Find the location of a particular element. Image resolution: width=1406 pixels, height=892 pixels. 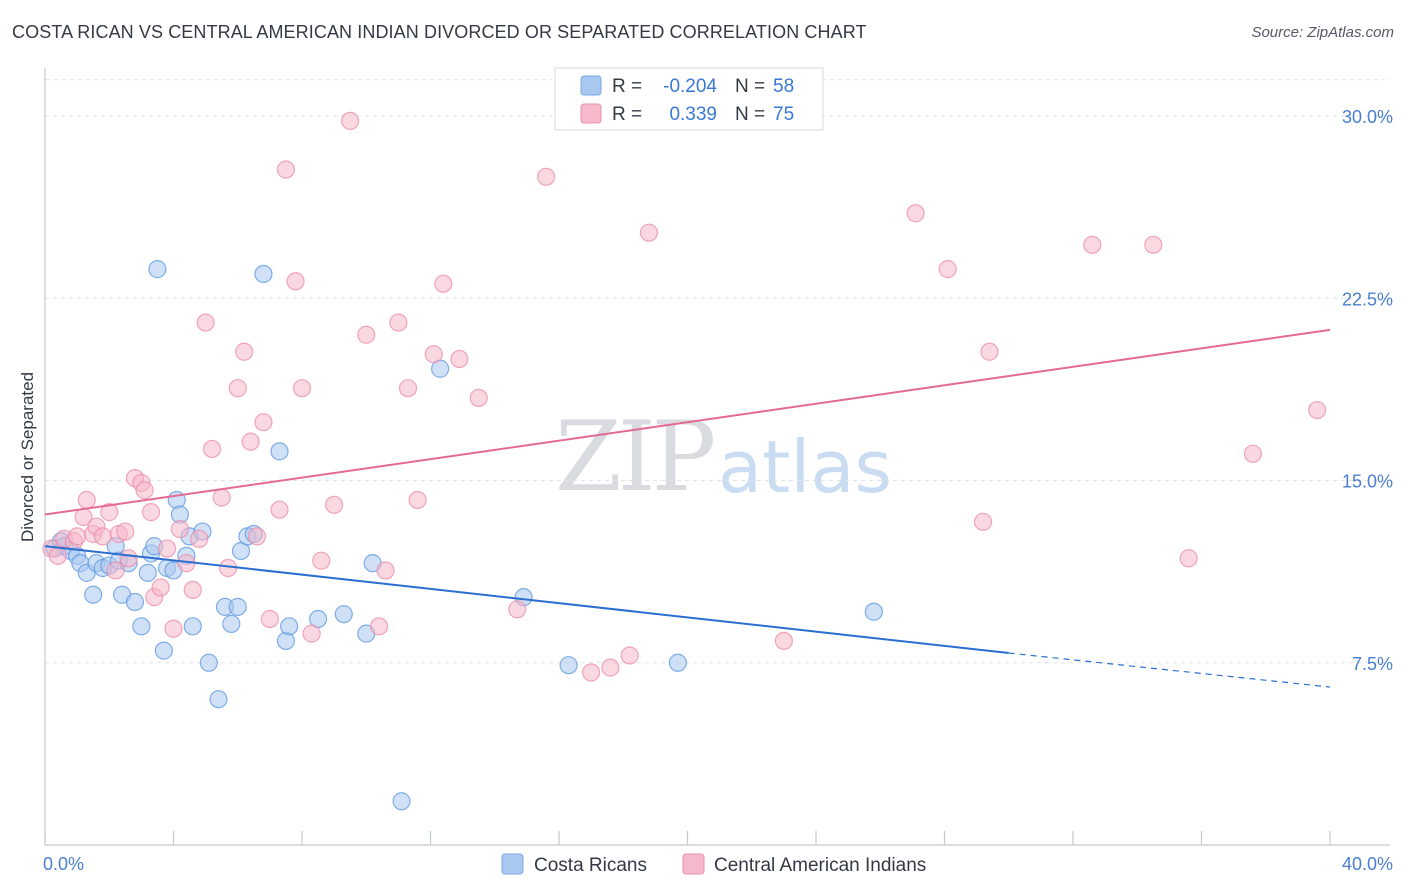

costa-ricans-trend-line is located at coordinates (526, 600).